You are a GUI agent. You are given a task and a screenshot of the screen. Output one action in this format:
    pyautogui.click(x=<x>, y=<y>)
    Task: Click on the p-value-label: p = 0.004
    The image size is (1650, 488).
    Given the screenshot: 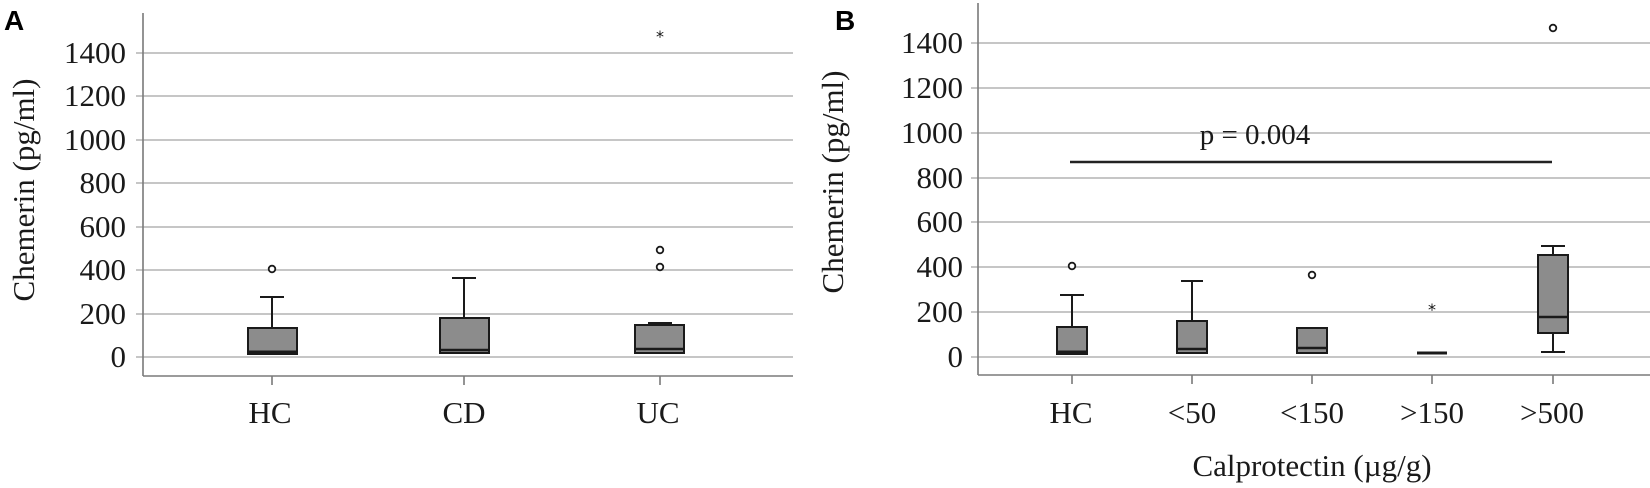 What is the action you would take?
    pyautogui.click(x=1255, y=135)
    